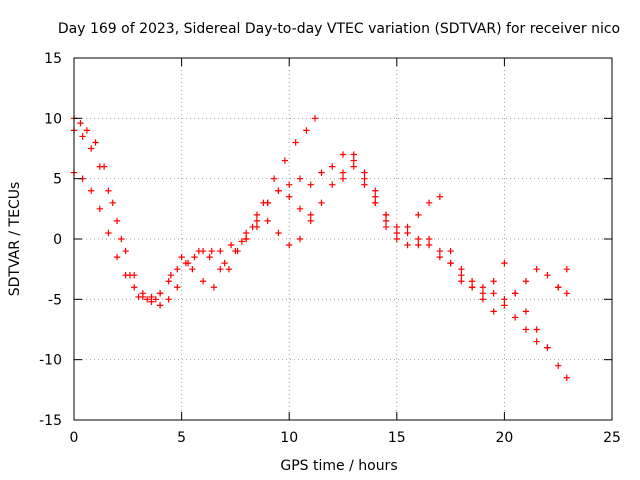 The width and height of the screenshot is (640, 480). What do you see at coordinates (57, 240) in the screenshot?
I see `y-tick-label: 0` at bounding box center [57, 240].